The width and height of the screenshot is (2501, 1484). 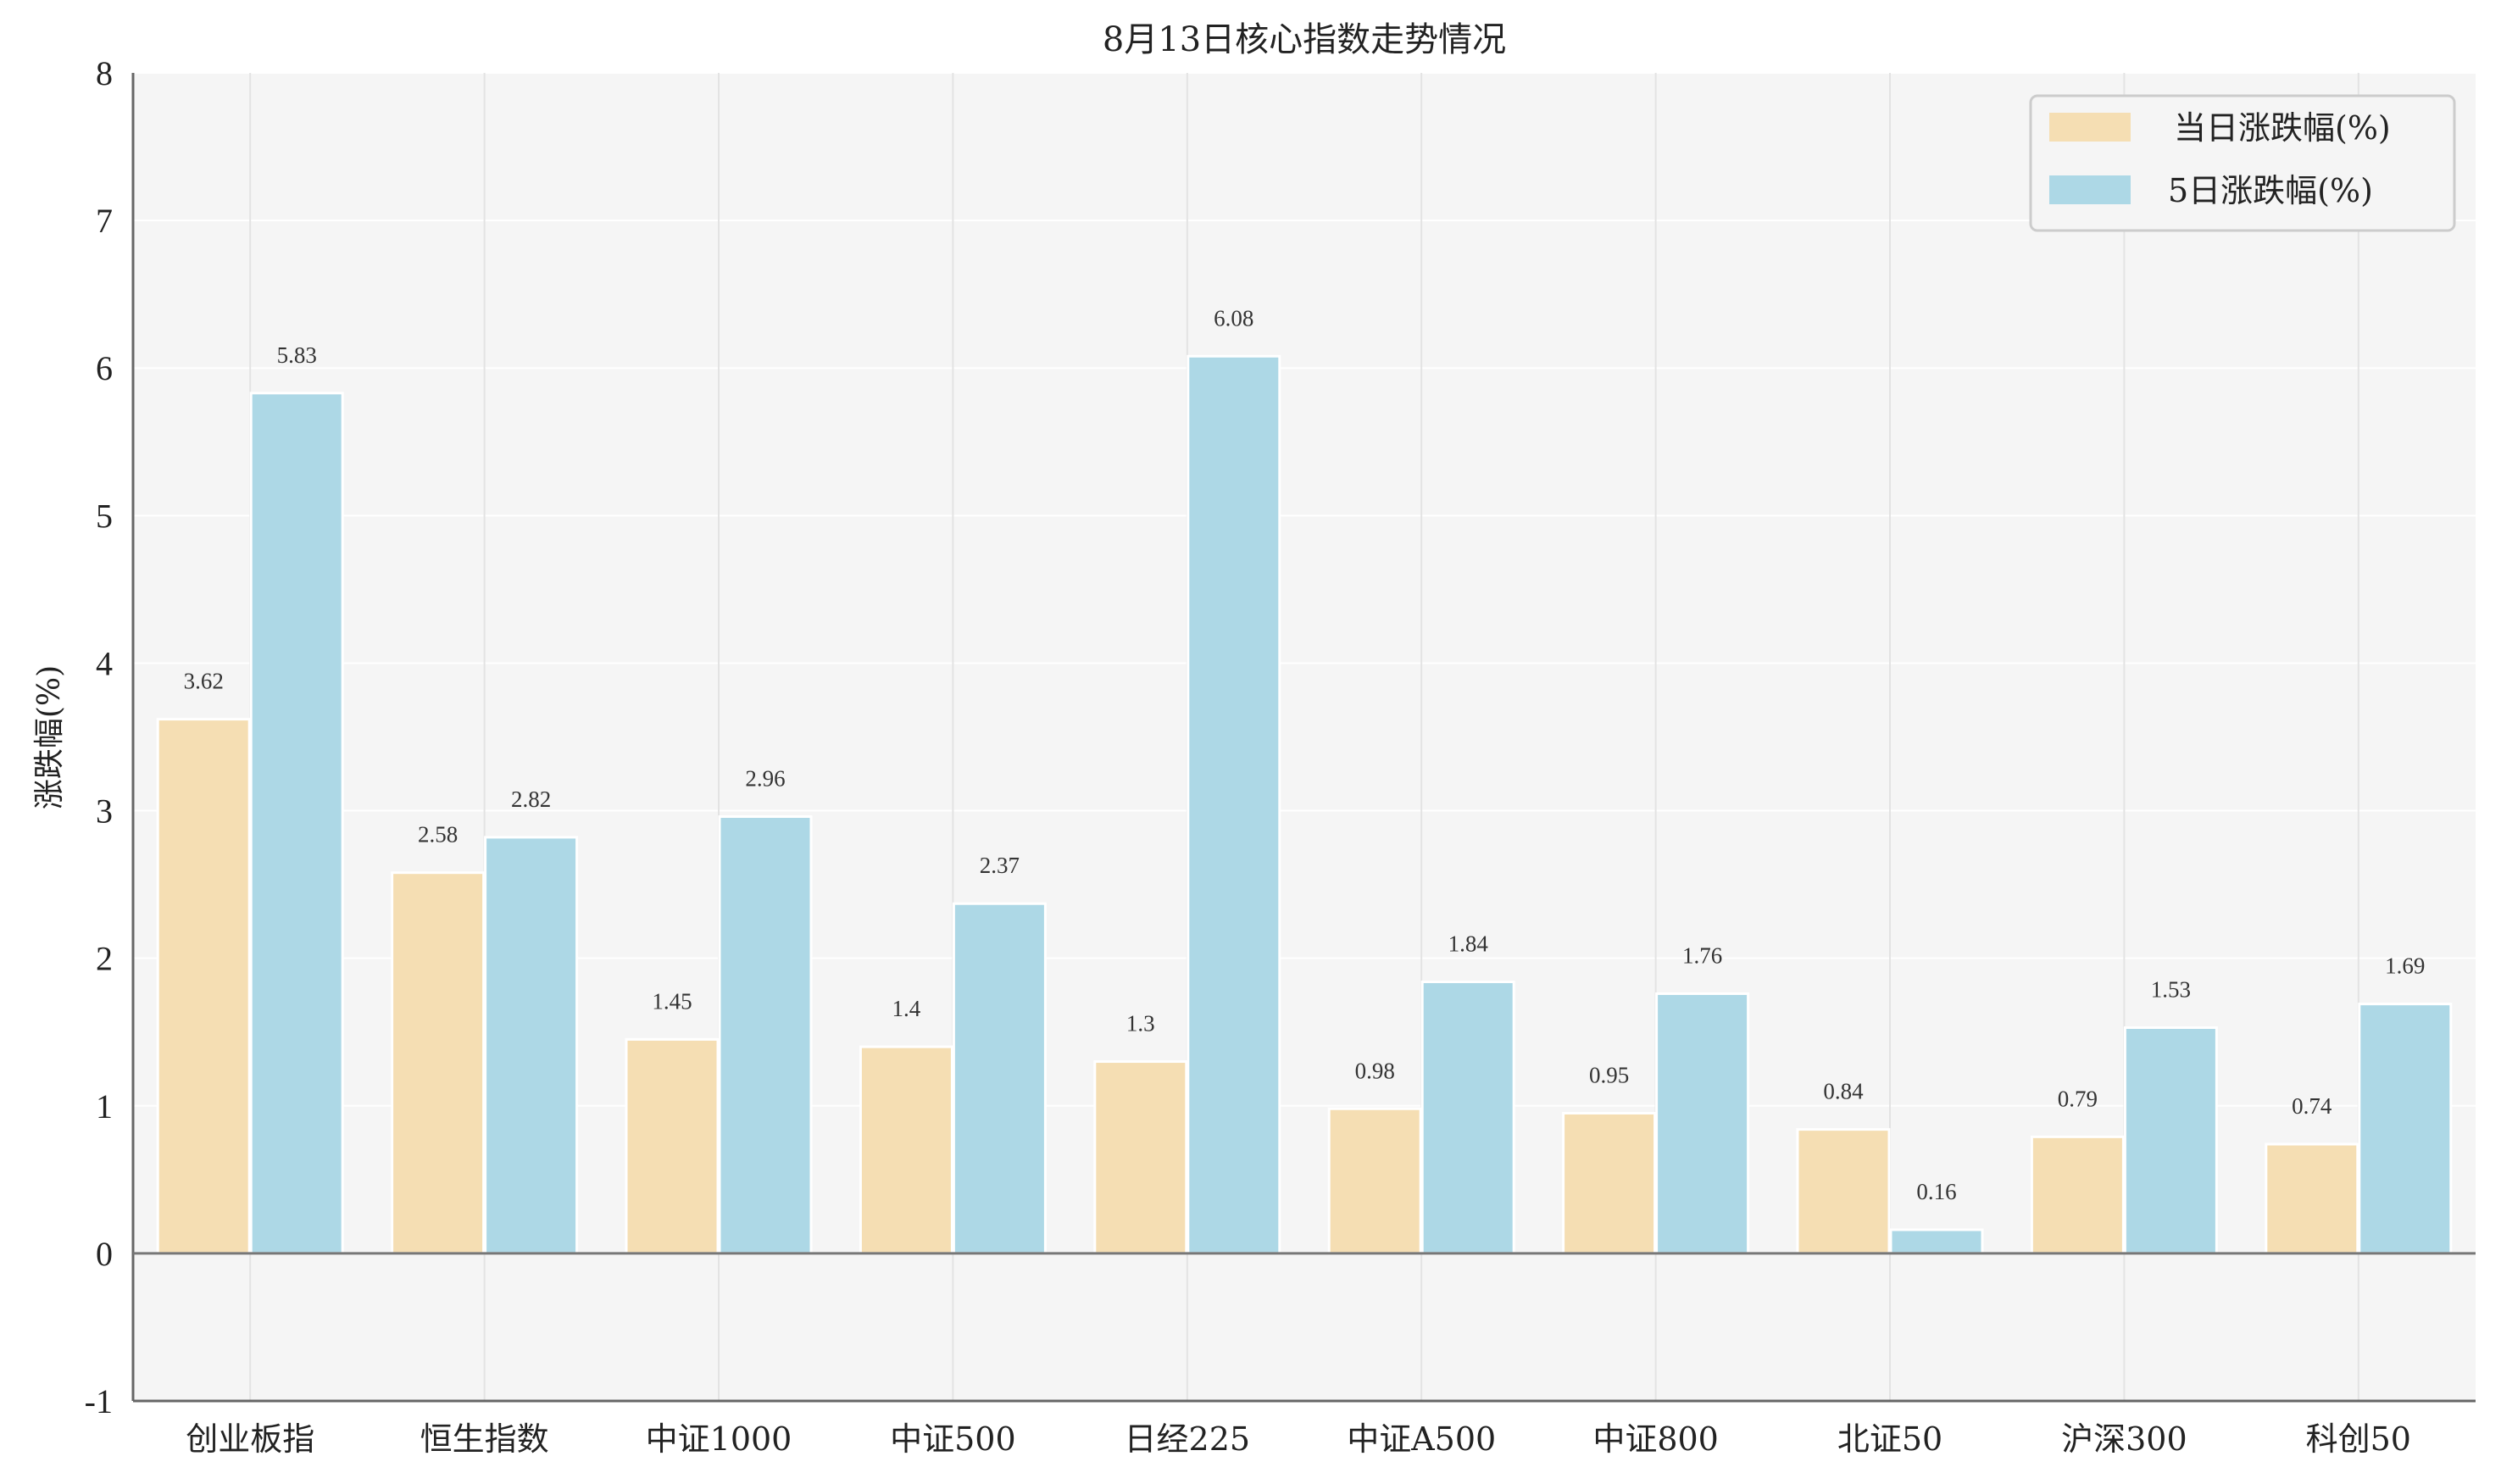 What do you see at coordinates (1936, 1191) in the screenshot?
I see `data-label-5day-7: 0.16` at bounding box center [1936, 1191].